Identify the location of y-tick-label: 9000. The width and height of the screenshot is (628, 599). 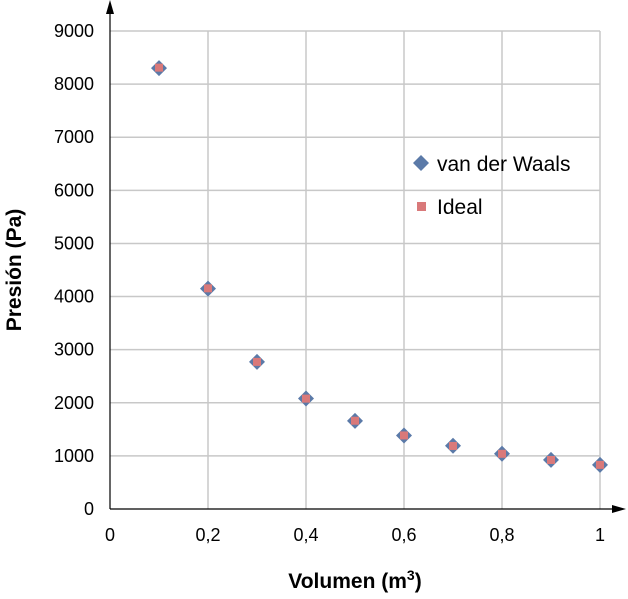
(74, 31).